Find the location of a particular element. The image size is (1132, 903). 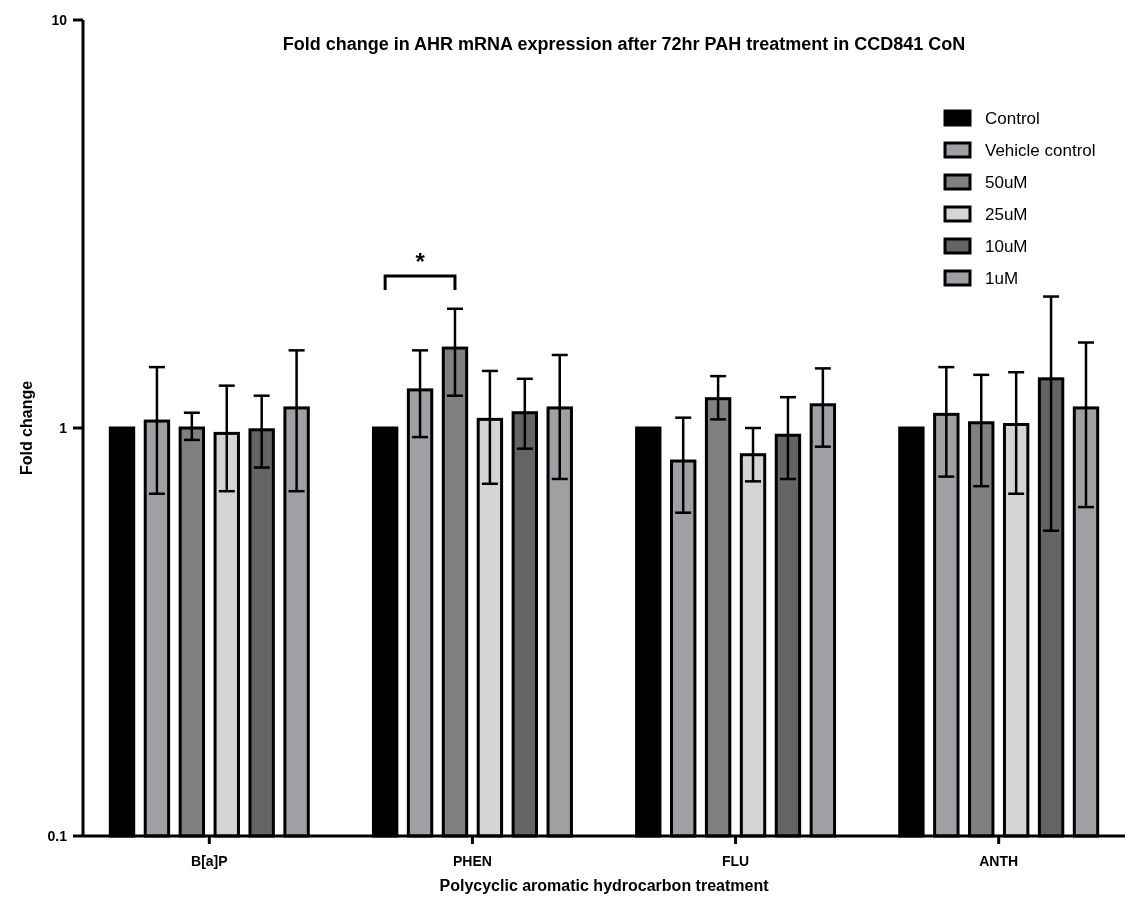

x-tick-label: FLU is located at coordinates (735, 861).